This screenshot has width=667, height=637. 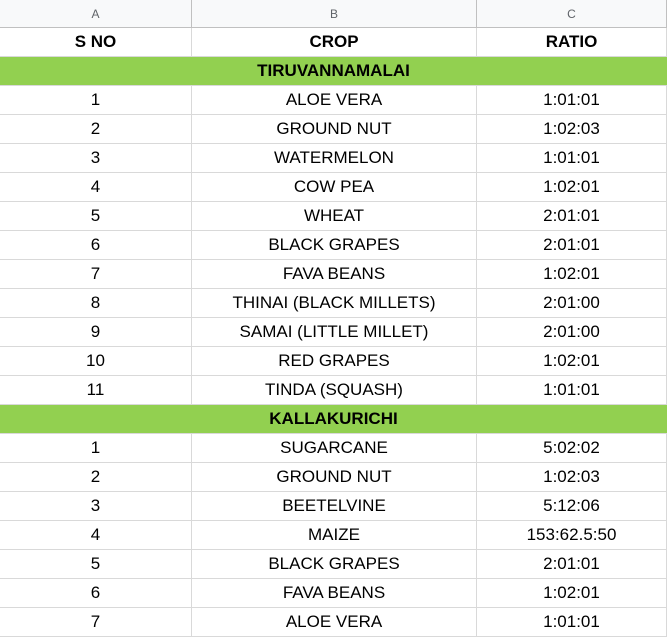 I want to click on table-row: 7 FAVA BEANS 1:02:01, so click(x=333, y=274).